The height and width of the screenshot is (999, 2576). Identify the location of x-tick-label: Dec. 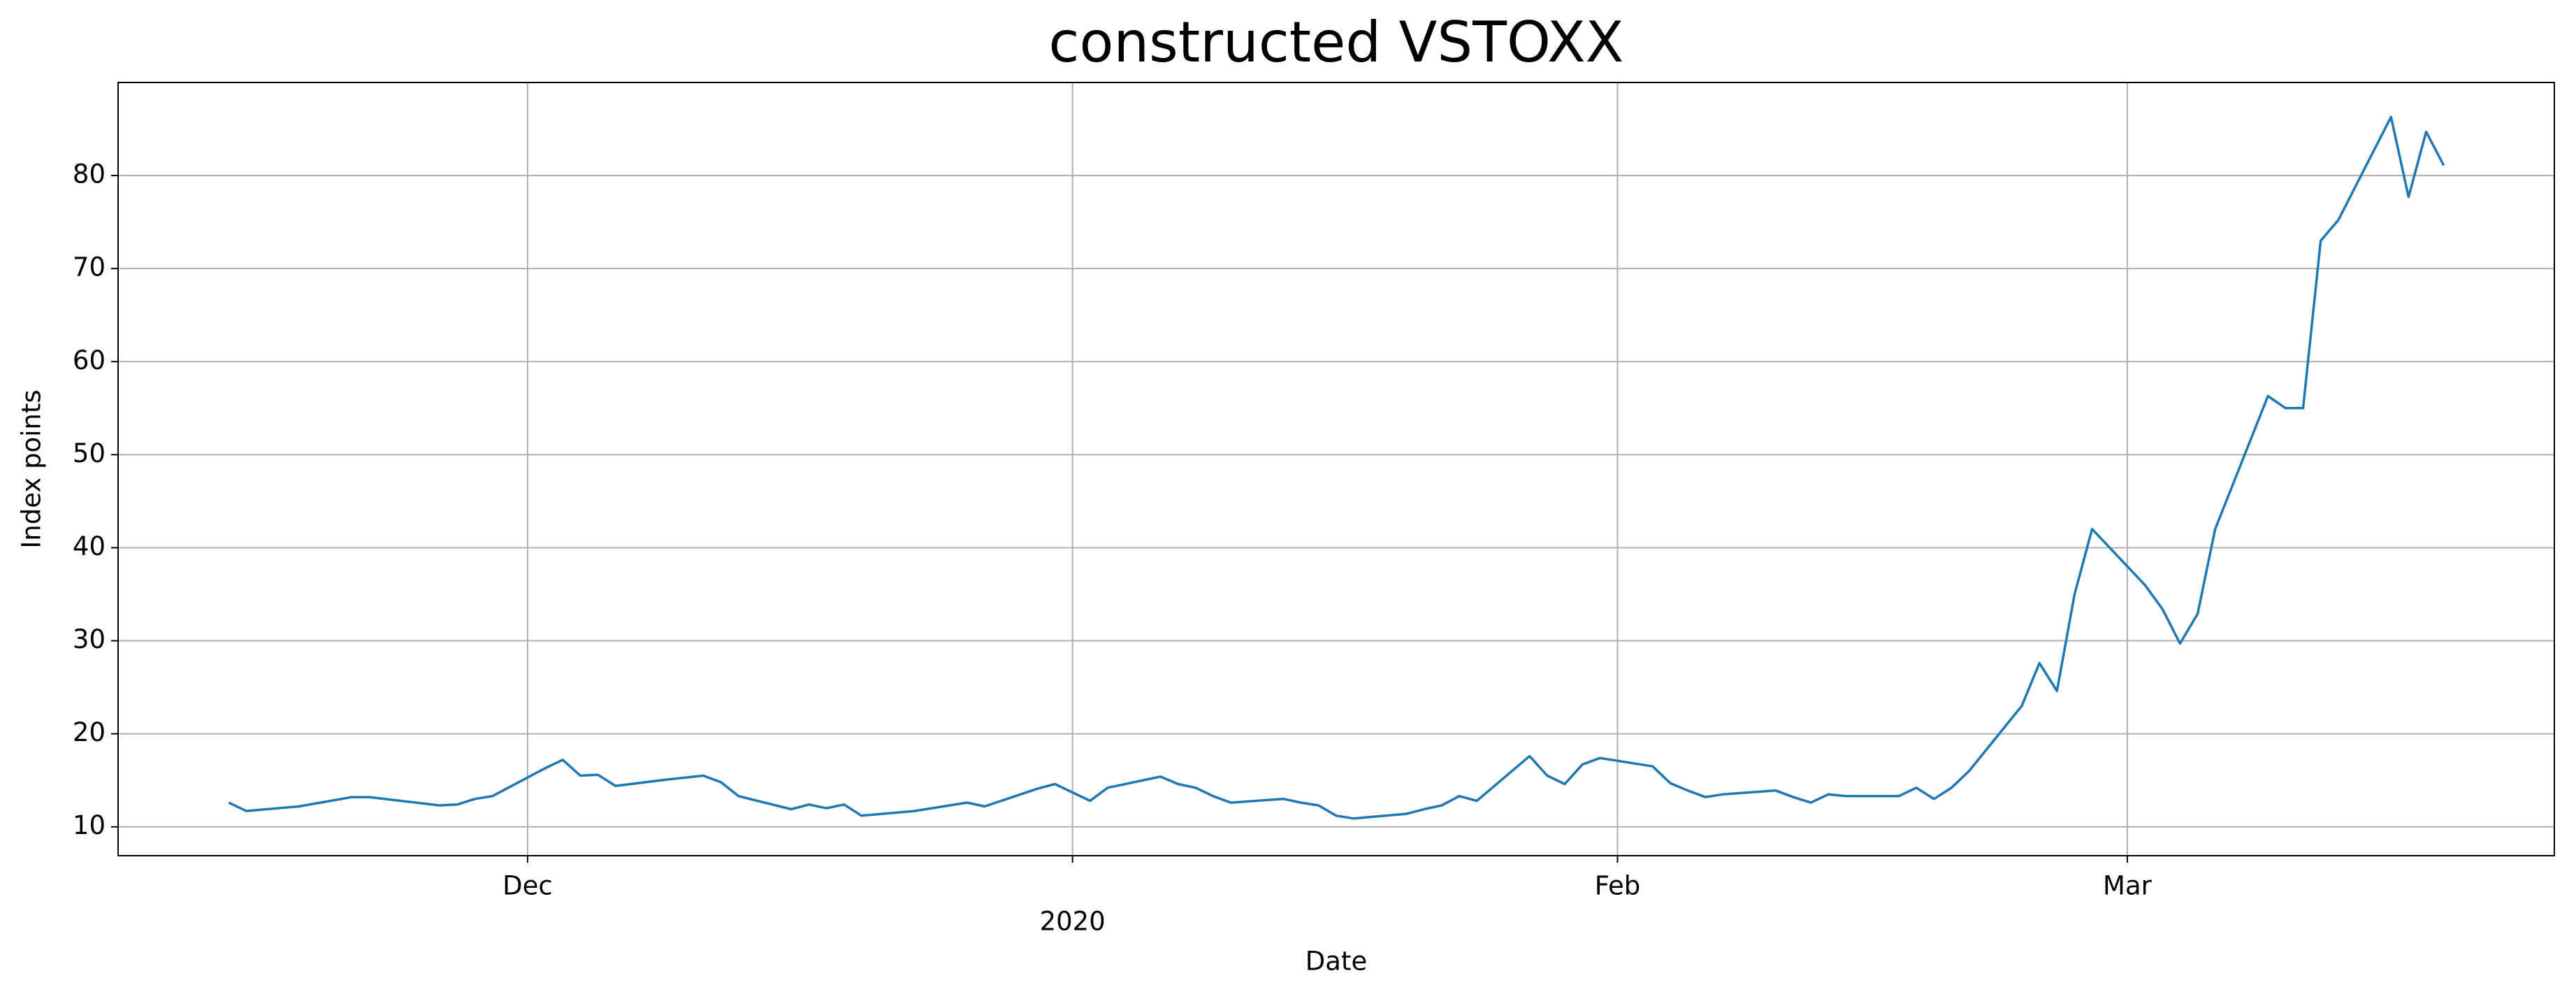
(527, 886).